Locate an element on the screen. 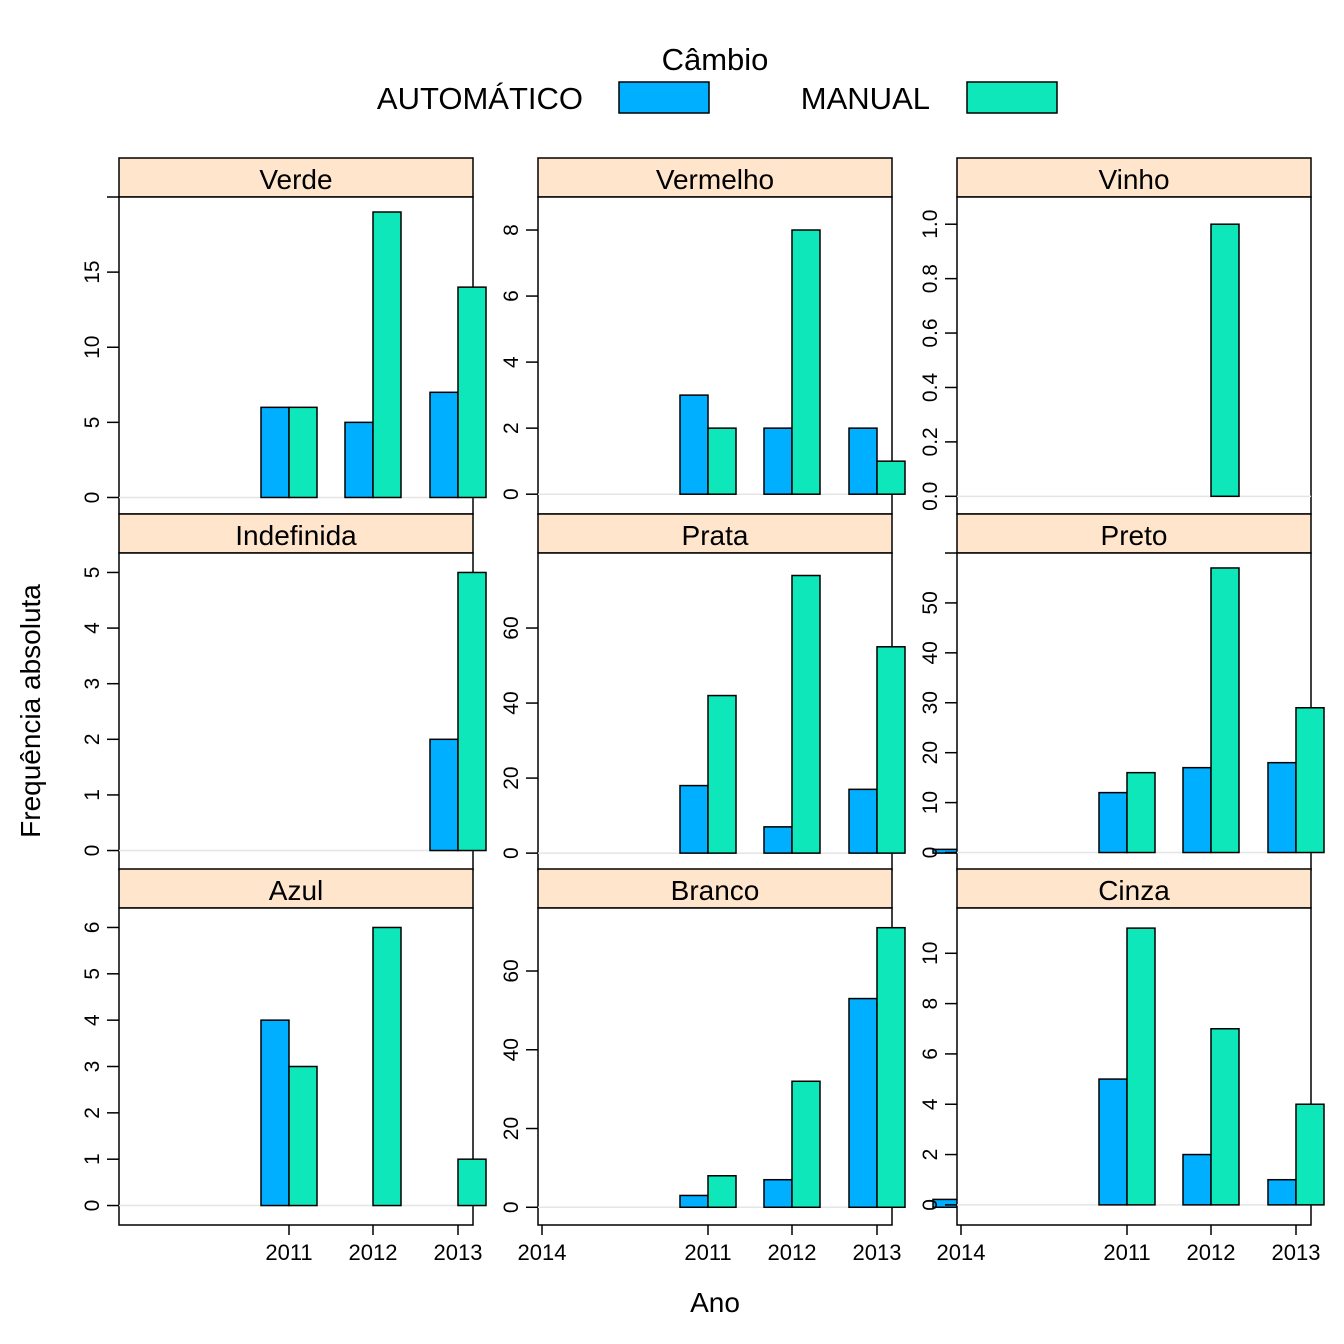 The width and height of the screenshot is (1344, 1344). panel-title: Verde is located at coordinates (295, 179).